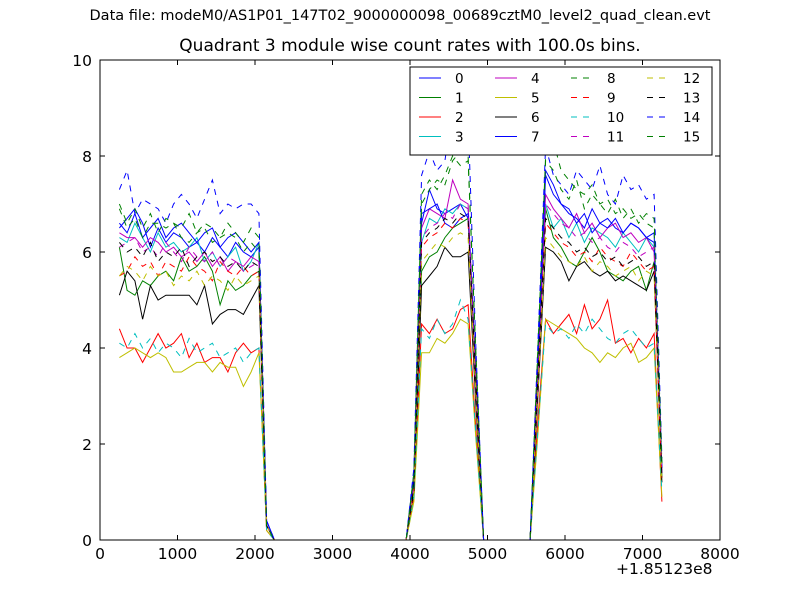 The width and height of the screenshot is (800, 600). Describe the element at coordinates (87, 157) in the screenshot. I see `y-tick-label: 8` at that location.